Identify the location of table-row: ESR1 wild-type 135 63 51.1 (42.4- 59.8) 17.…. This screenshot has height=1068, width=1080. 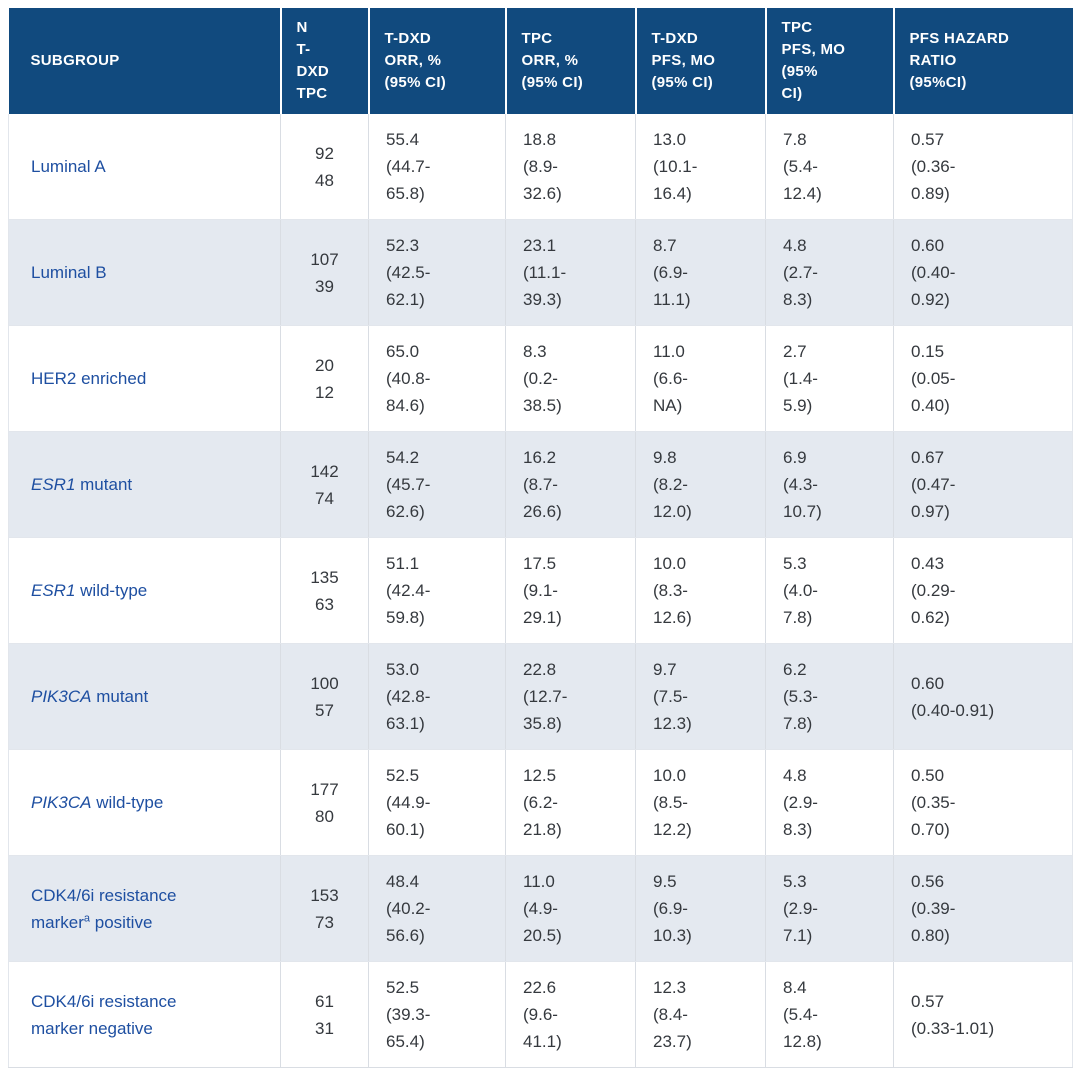
(540, 590).